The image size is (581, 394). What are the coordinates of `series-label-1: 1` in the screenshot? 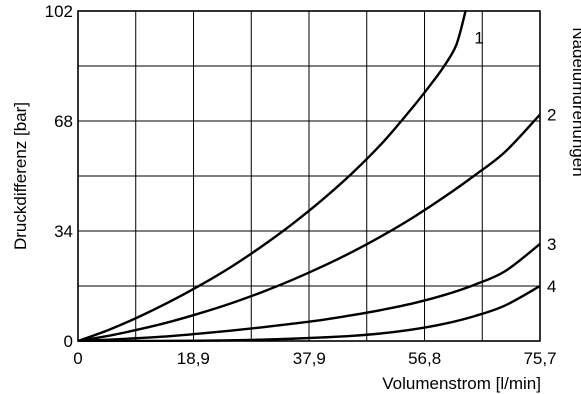 It's located at (478, 37).